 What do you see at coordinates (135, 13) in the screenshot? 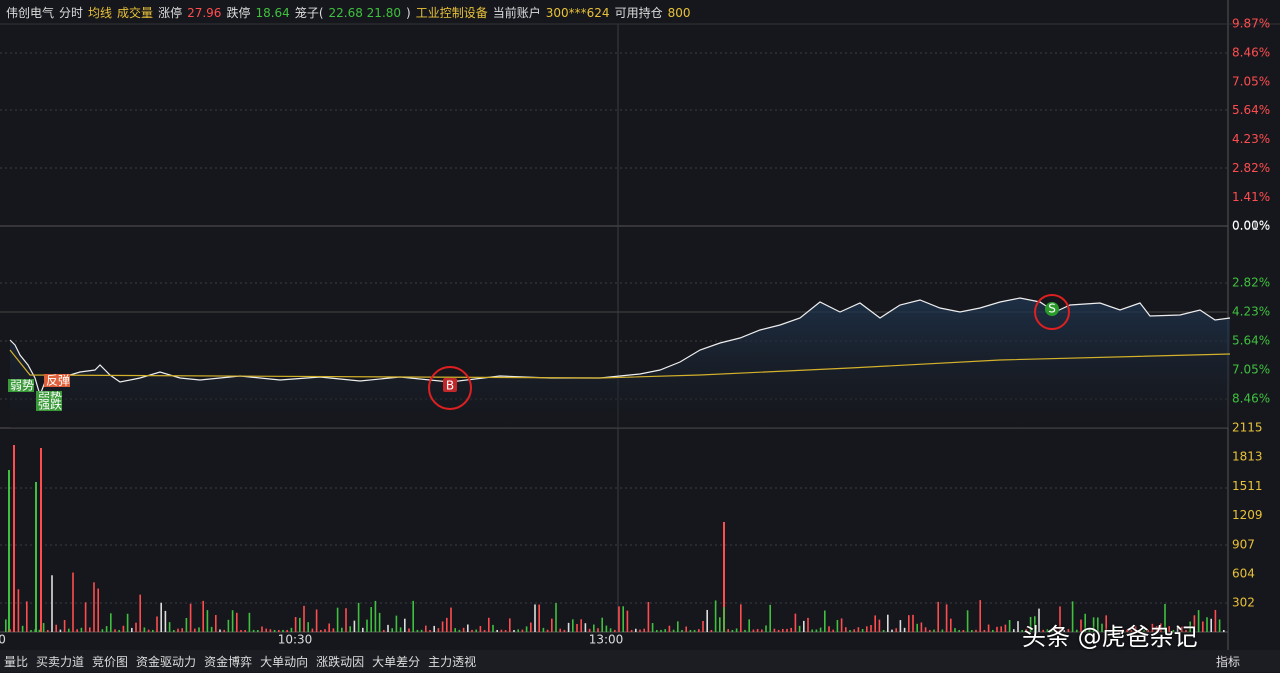
I see `header-item: 成交量` at bounding box center [135, 13].